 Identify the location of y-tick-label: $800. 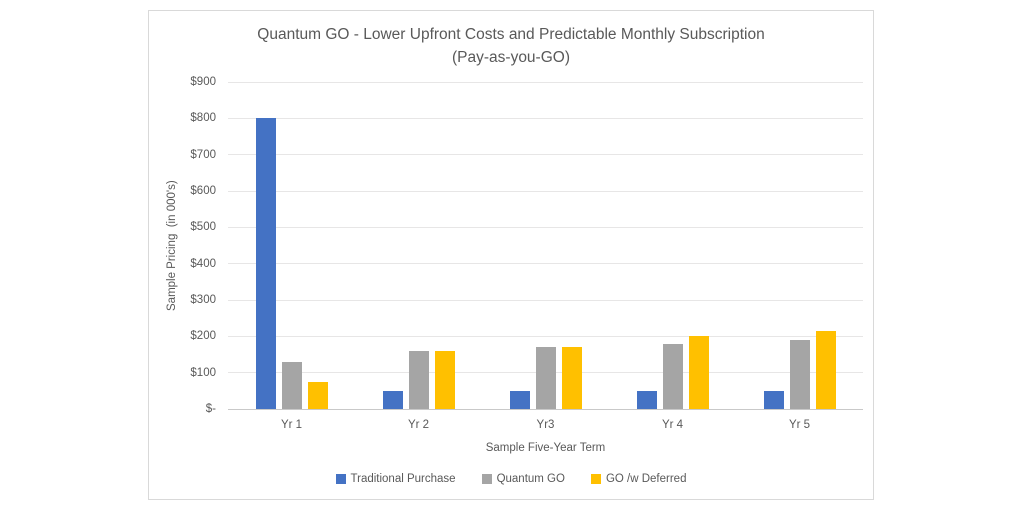
(203, 118).